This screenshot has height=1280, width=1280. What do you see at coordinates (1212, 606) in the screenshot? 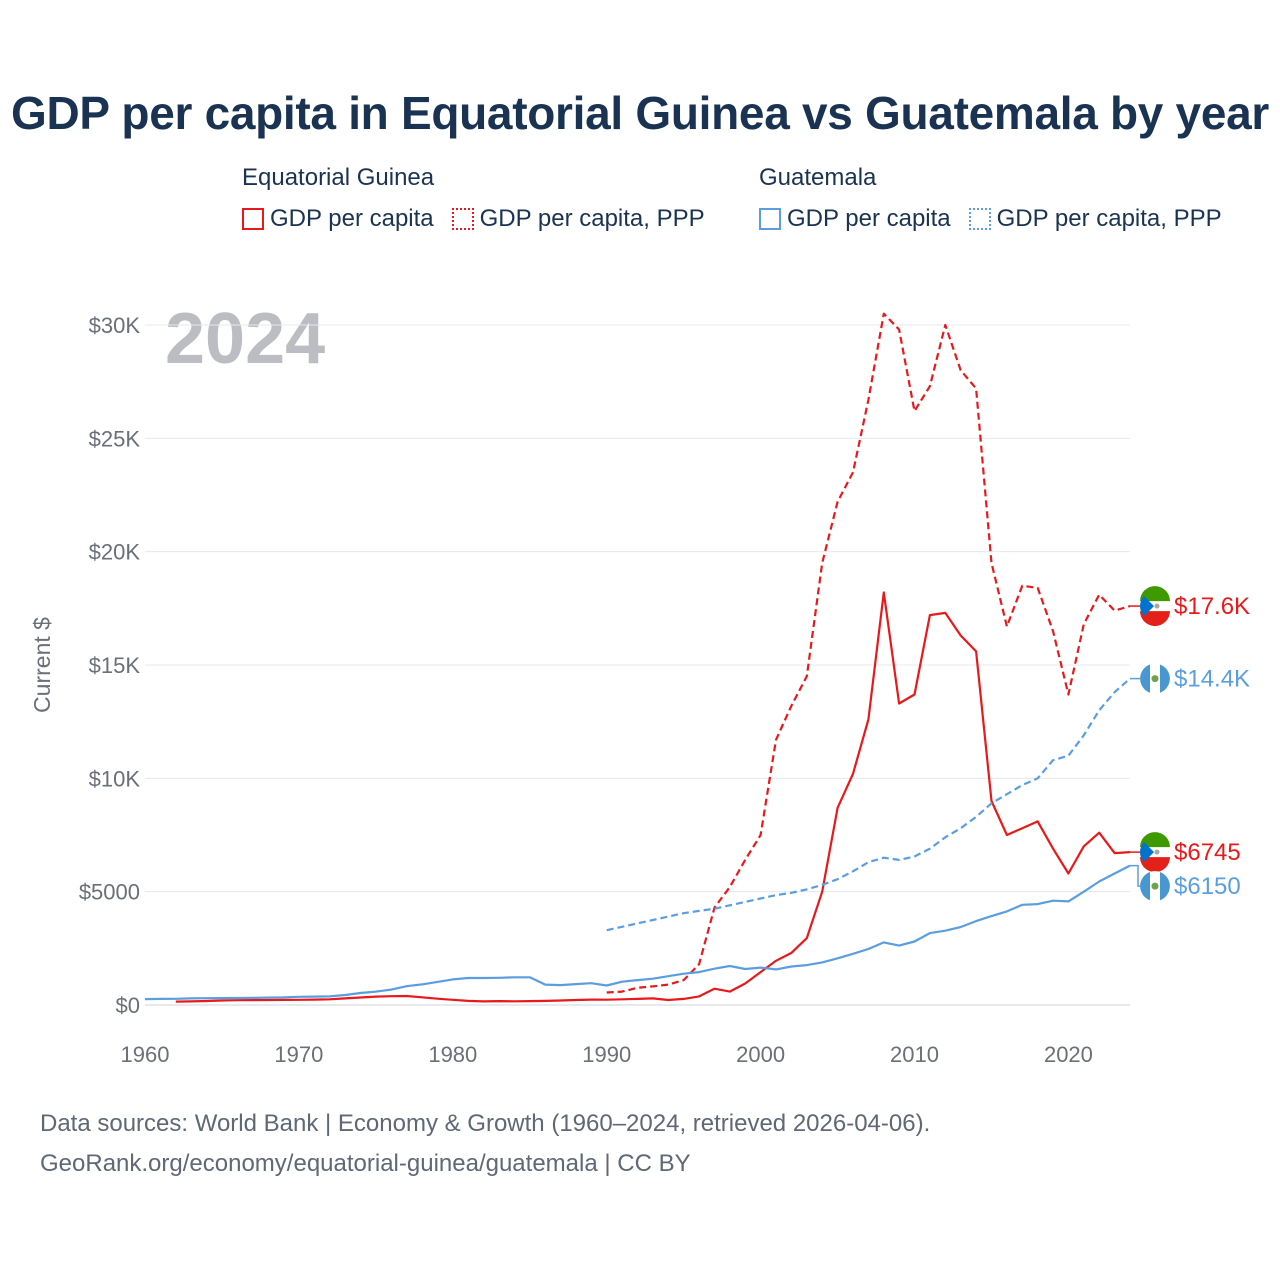
I see `end-value-label: $17.6K` at bounding box center [1212, 606].